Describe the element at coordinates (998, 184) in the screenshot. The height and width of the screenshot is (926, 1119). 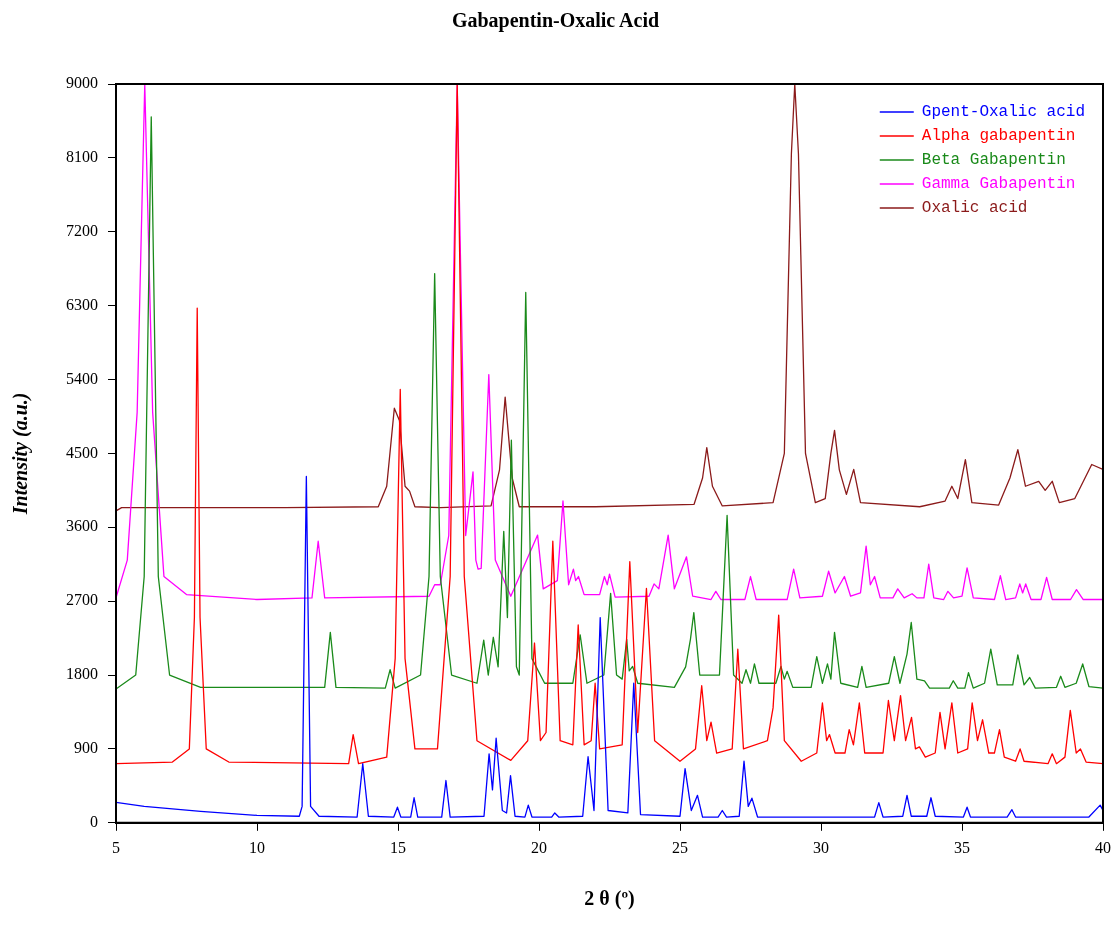
I see `legend-label: Gamma Gabapentin` at that location.